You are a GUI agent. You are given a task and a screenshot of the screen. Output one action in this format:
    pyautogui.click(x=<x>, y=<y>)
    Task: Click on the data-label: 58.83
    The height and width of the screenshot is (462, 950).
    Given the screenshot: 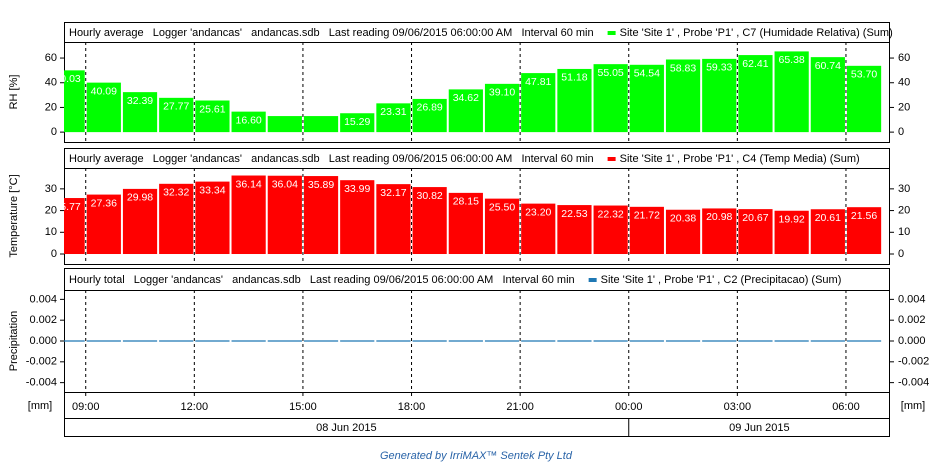 What is the action you would take?
    pyautogui.click(x=683, y=68)
    